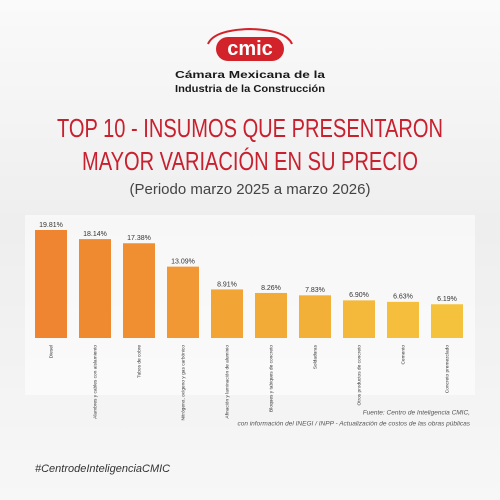 The width and height of the screenshot is (500, 500). Describe the element at coordinates (416, 413) in the screenshot. I see `source: Fuente: Centro de Inteligencia CMIC,` at that location.